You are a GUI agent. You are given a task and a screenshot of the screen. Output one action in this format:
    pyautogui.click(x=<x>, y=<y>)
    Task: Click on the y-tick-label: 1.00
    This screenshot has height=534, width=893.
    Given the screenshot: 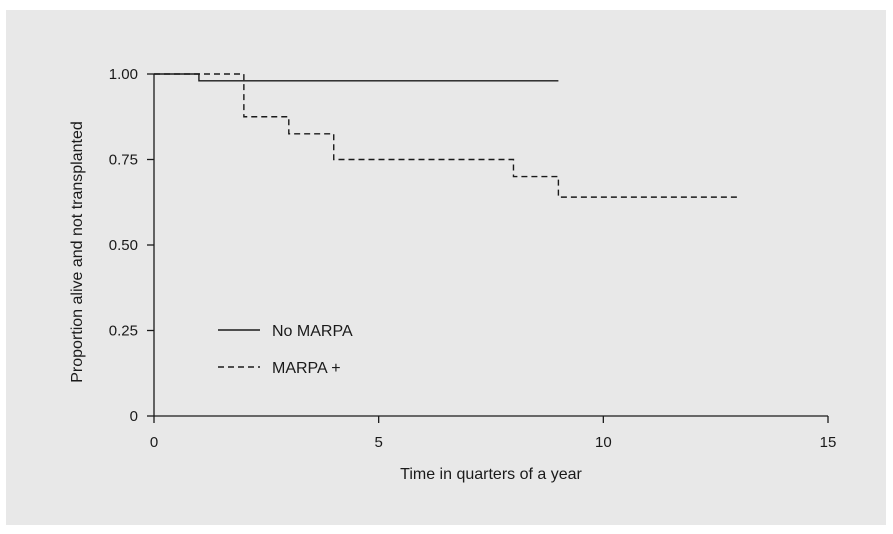 What is the action you would take?
    pyautogui.click(x=123, y=74)
    